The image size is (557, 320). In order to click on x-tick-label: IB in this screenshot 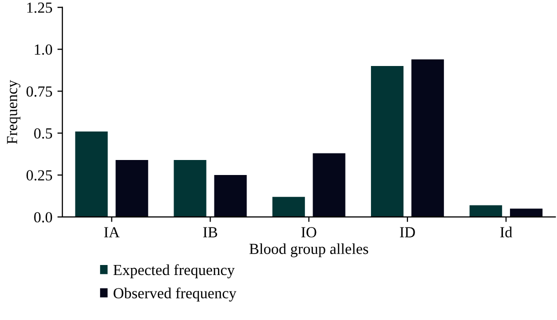, I will do `click(210, 232)`.